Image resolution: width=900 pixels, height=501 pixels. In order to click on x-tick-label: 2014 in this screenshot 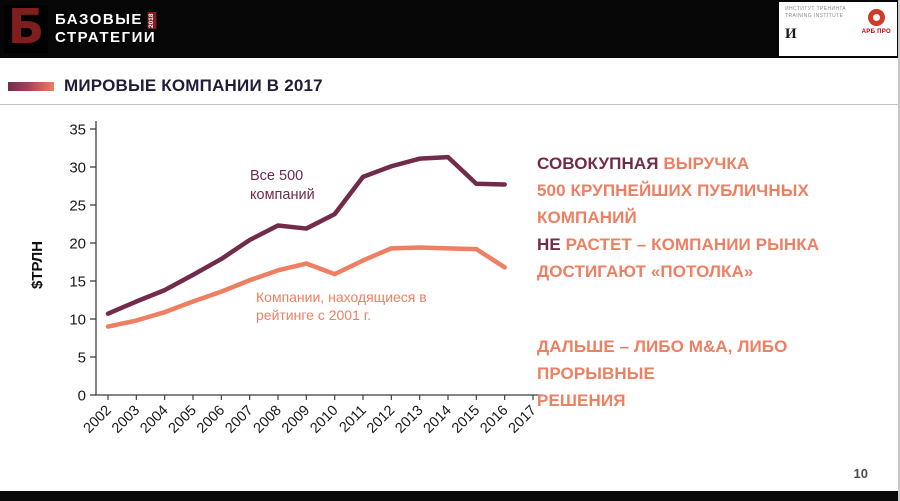, I will do `click(438, 420)`.